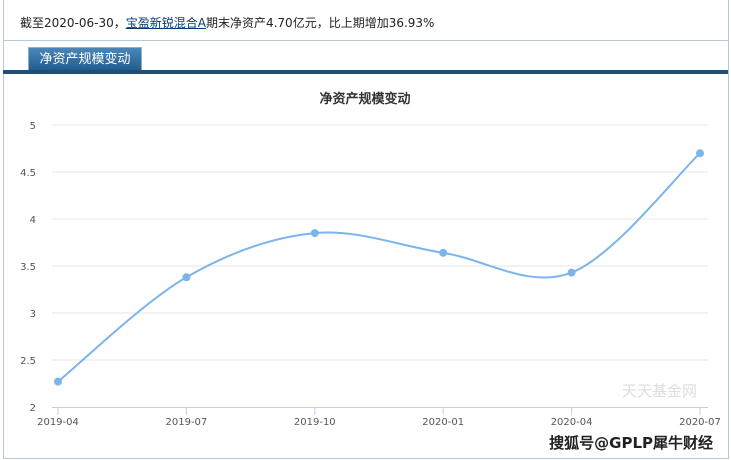  I want to click on x-tick-label: 2019-04, so click(58, 422).